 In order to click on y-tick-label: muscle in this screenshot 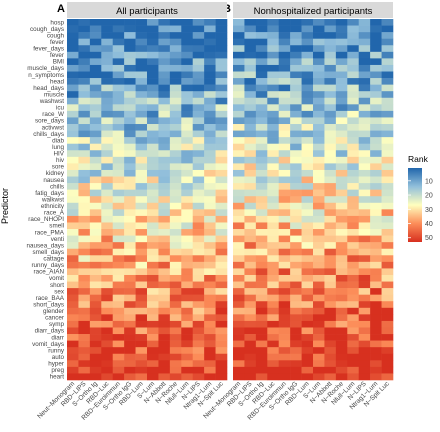, I will do `click(54, 94)`.